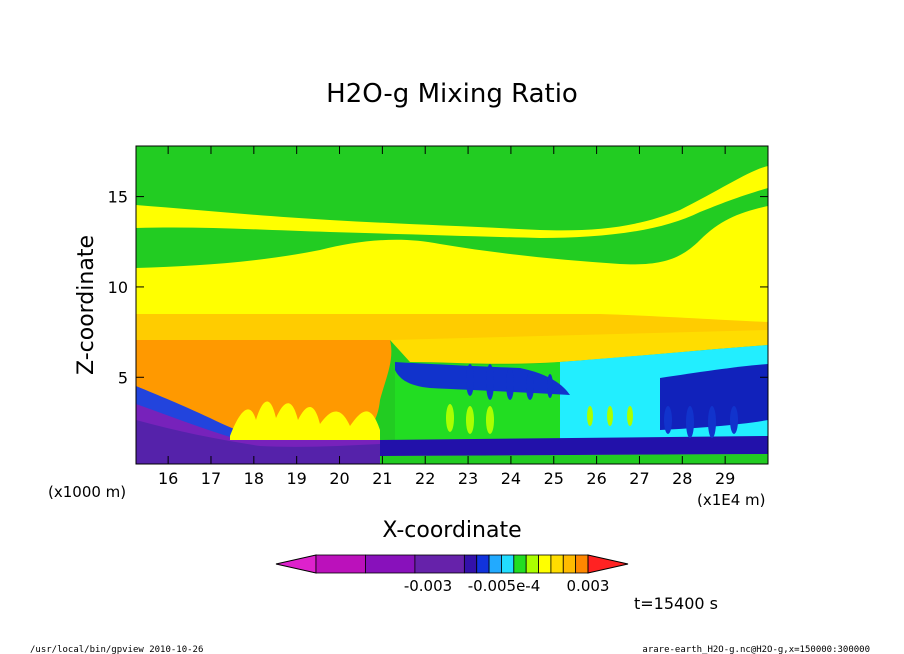  I want to click on field-yellow-middle, so click(452, 268).